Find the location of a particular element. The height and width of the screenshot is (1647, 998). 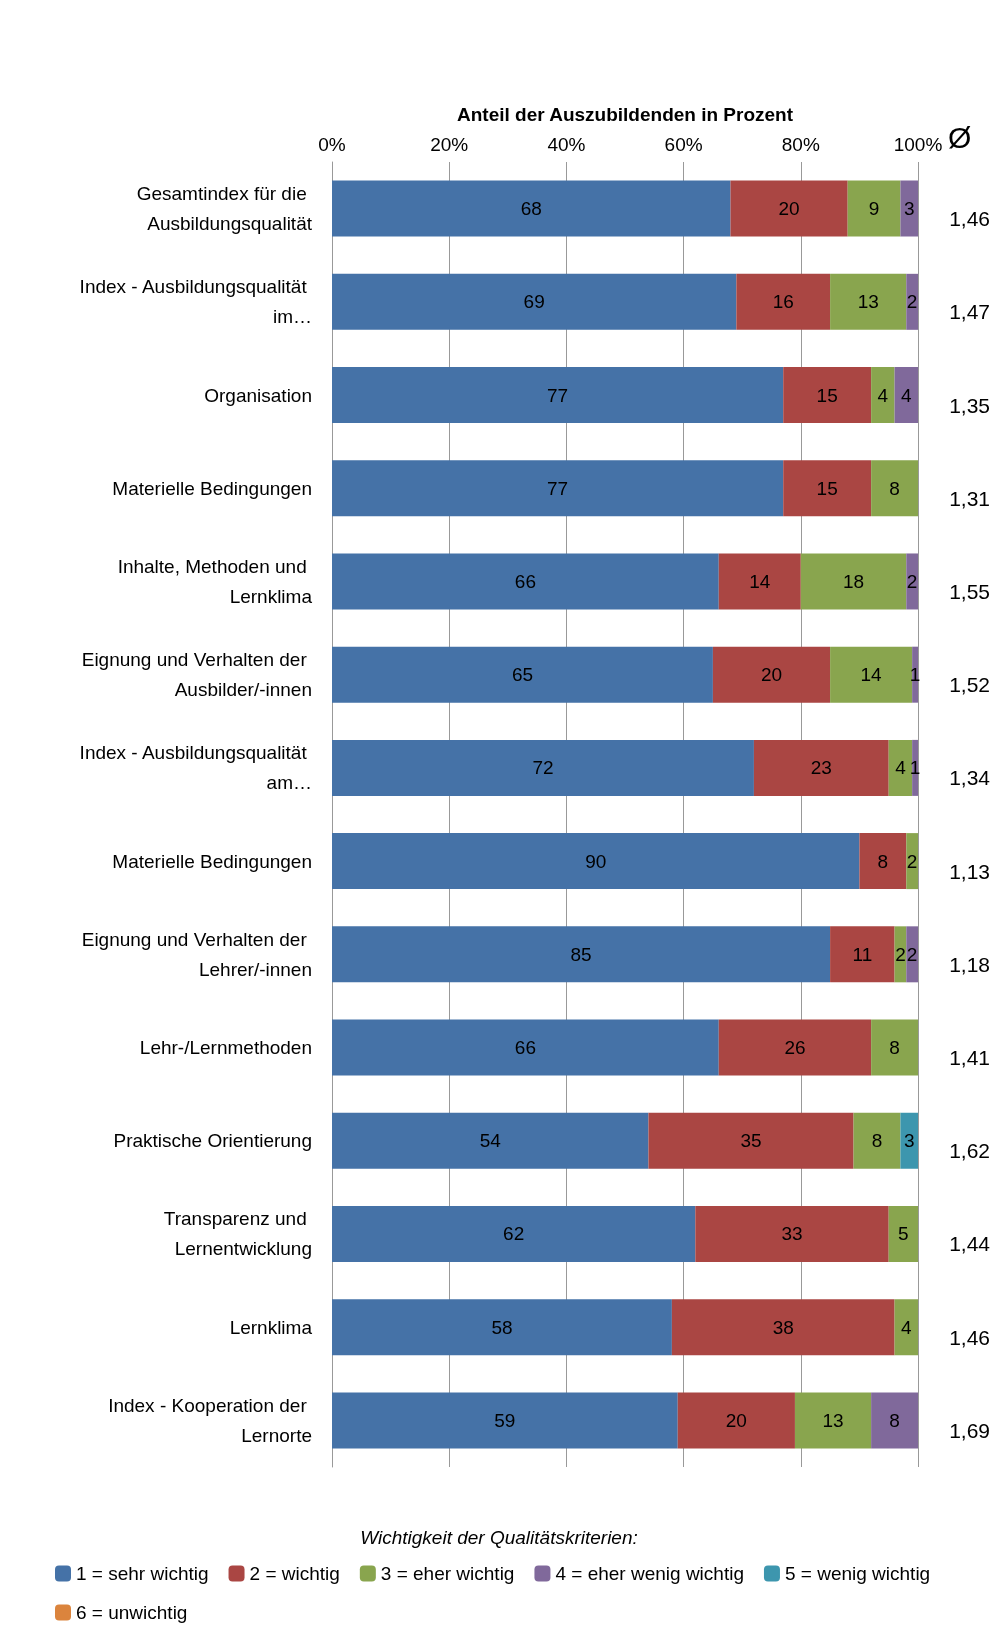

data-label: 3 is located at coordinates (909, 209).